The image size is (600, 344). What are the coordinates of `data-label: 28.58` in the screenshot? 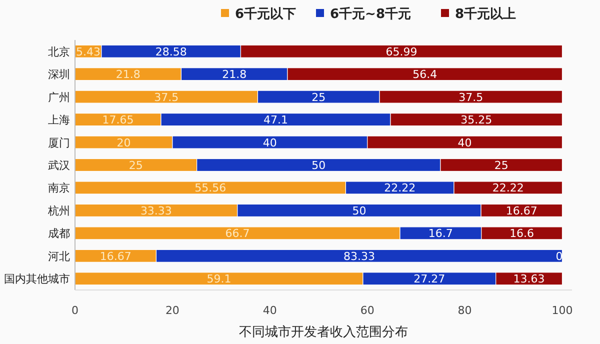 It's located at (171, 51).